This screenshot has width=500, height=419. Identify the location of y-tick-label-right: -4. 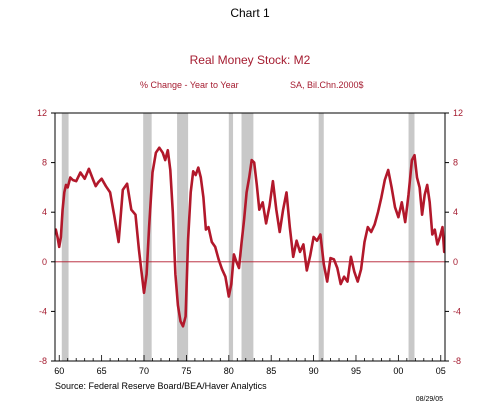
(457, 311).